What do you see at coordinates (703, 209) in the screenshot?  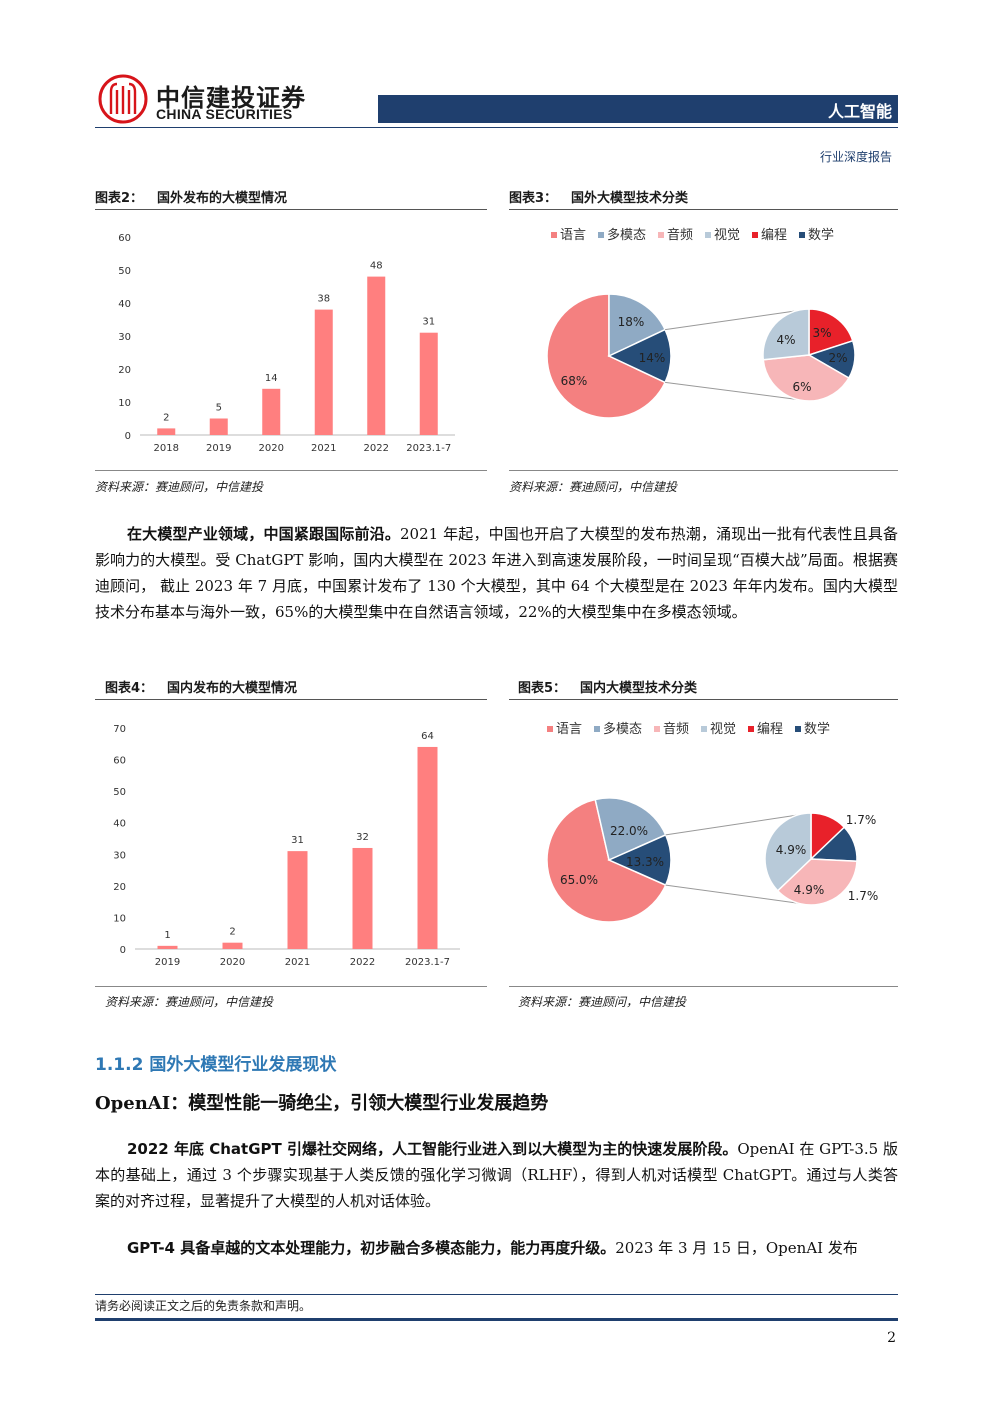 I see `fig3-top-rule` at bounding box center [703, 209].